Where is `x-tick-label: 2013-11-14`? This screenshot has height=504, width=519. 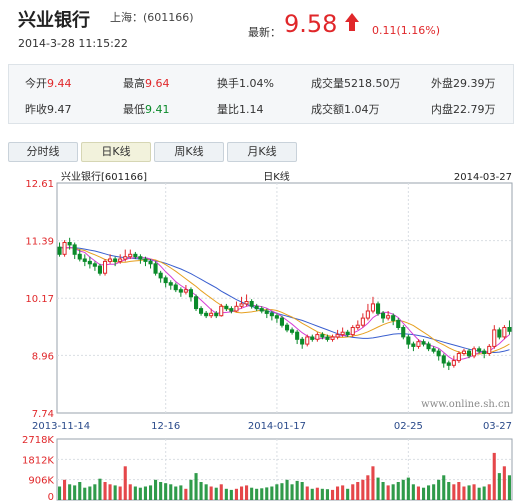 x-tick-label: 2013-11-14 is located at coordinates (61, 426).